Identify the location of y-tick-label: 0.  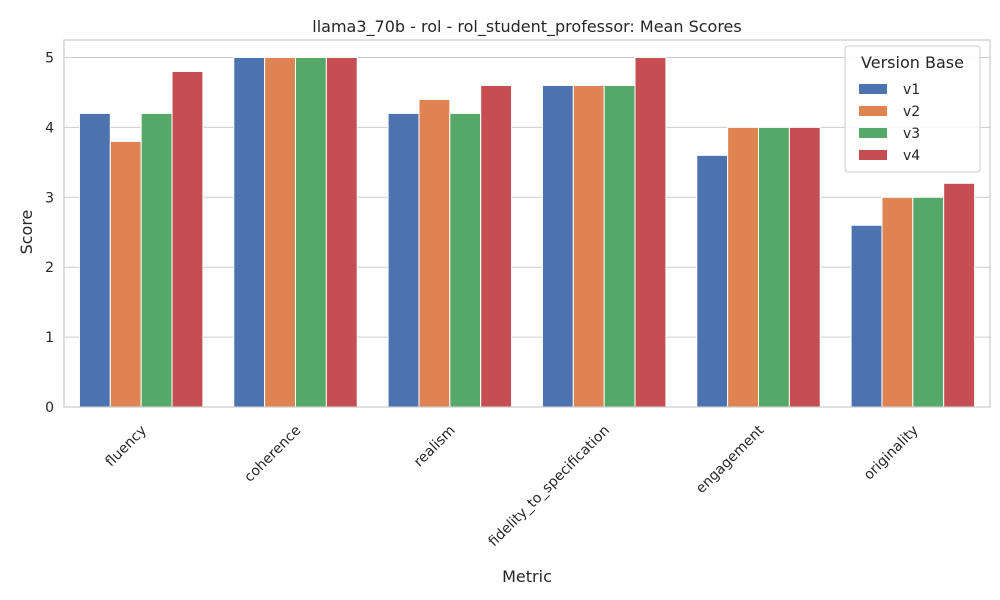
(49, 408).